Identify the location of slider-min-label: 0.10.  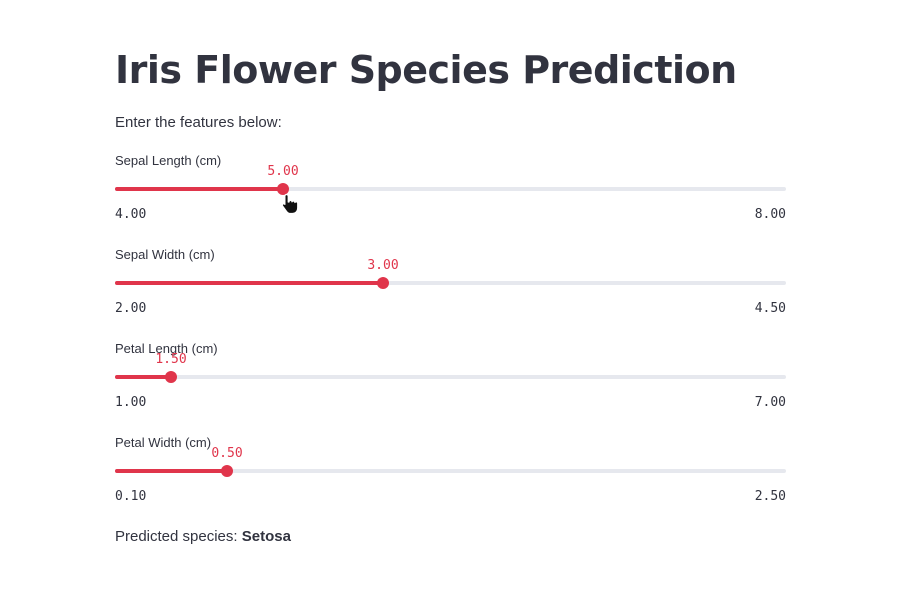
(131, 496).